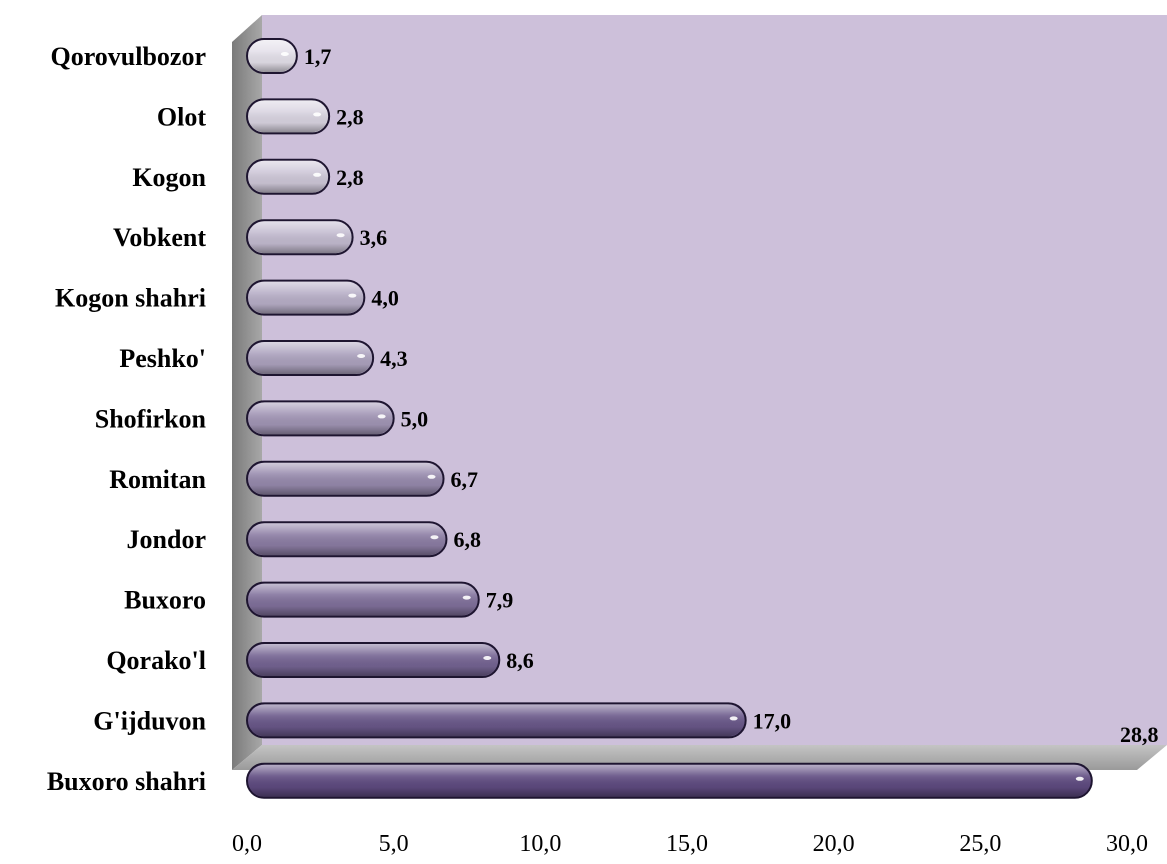 The height and width of the screenshot is (864, 1167). Describe the element at coordinates (467, 539) in the screenshot. I see `value-label: 6,8` at that location.